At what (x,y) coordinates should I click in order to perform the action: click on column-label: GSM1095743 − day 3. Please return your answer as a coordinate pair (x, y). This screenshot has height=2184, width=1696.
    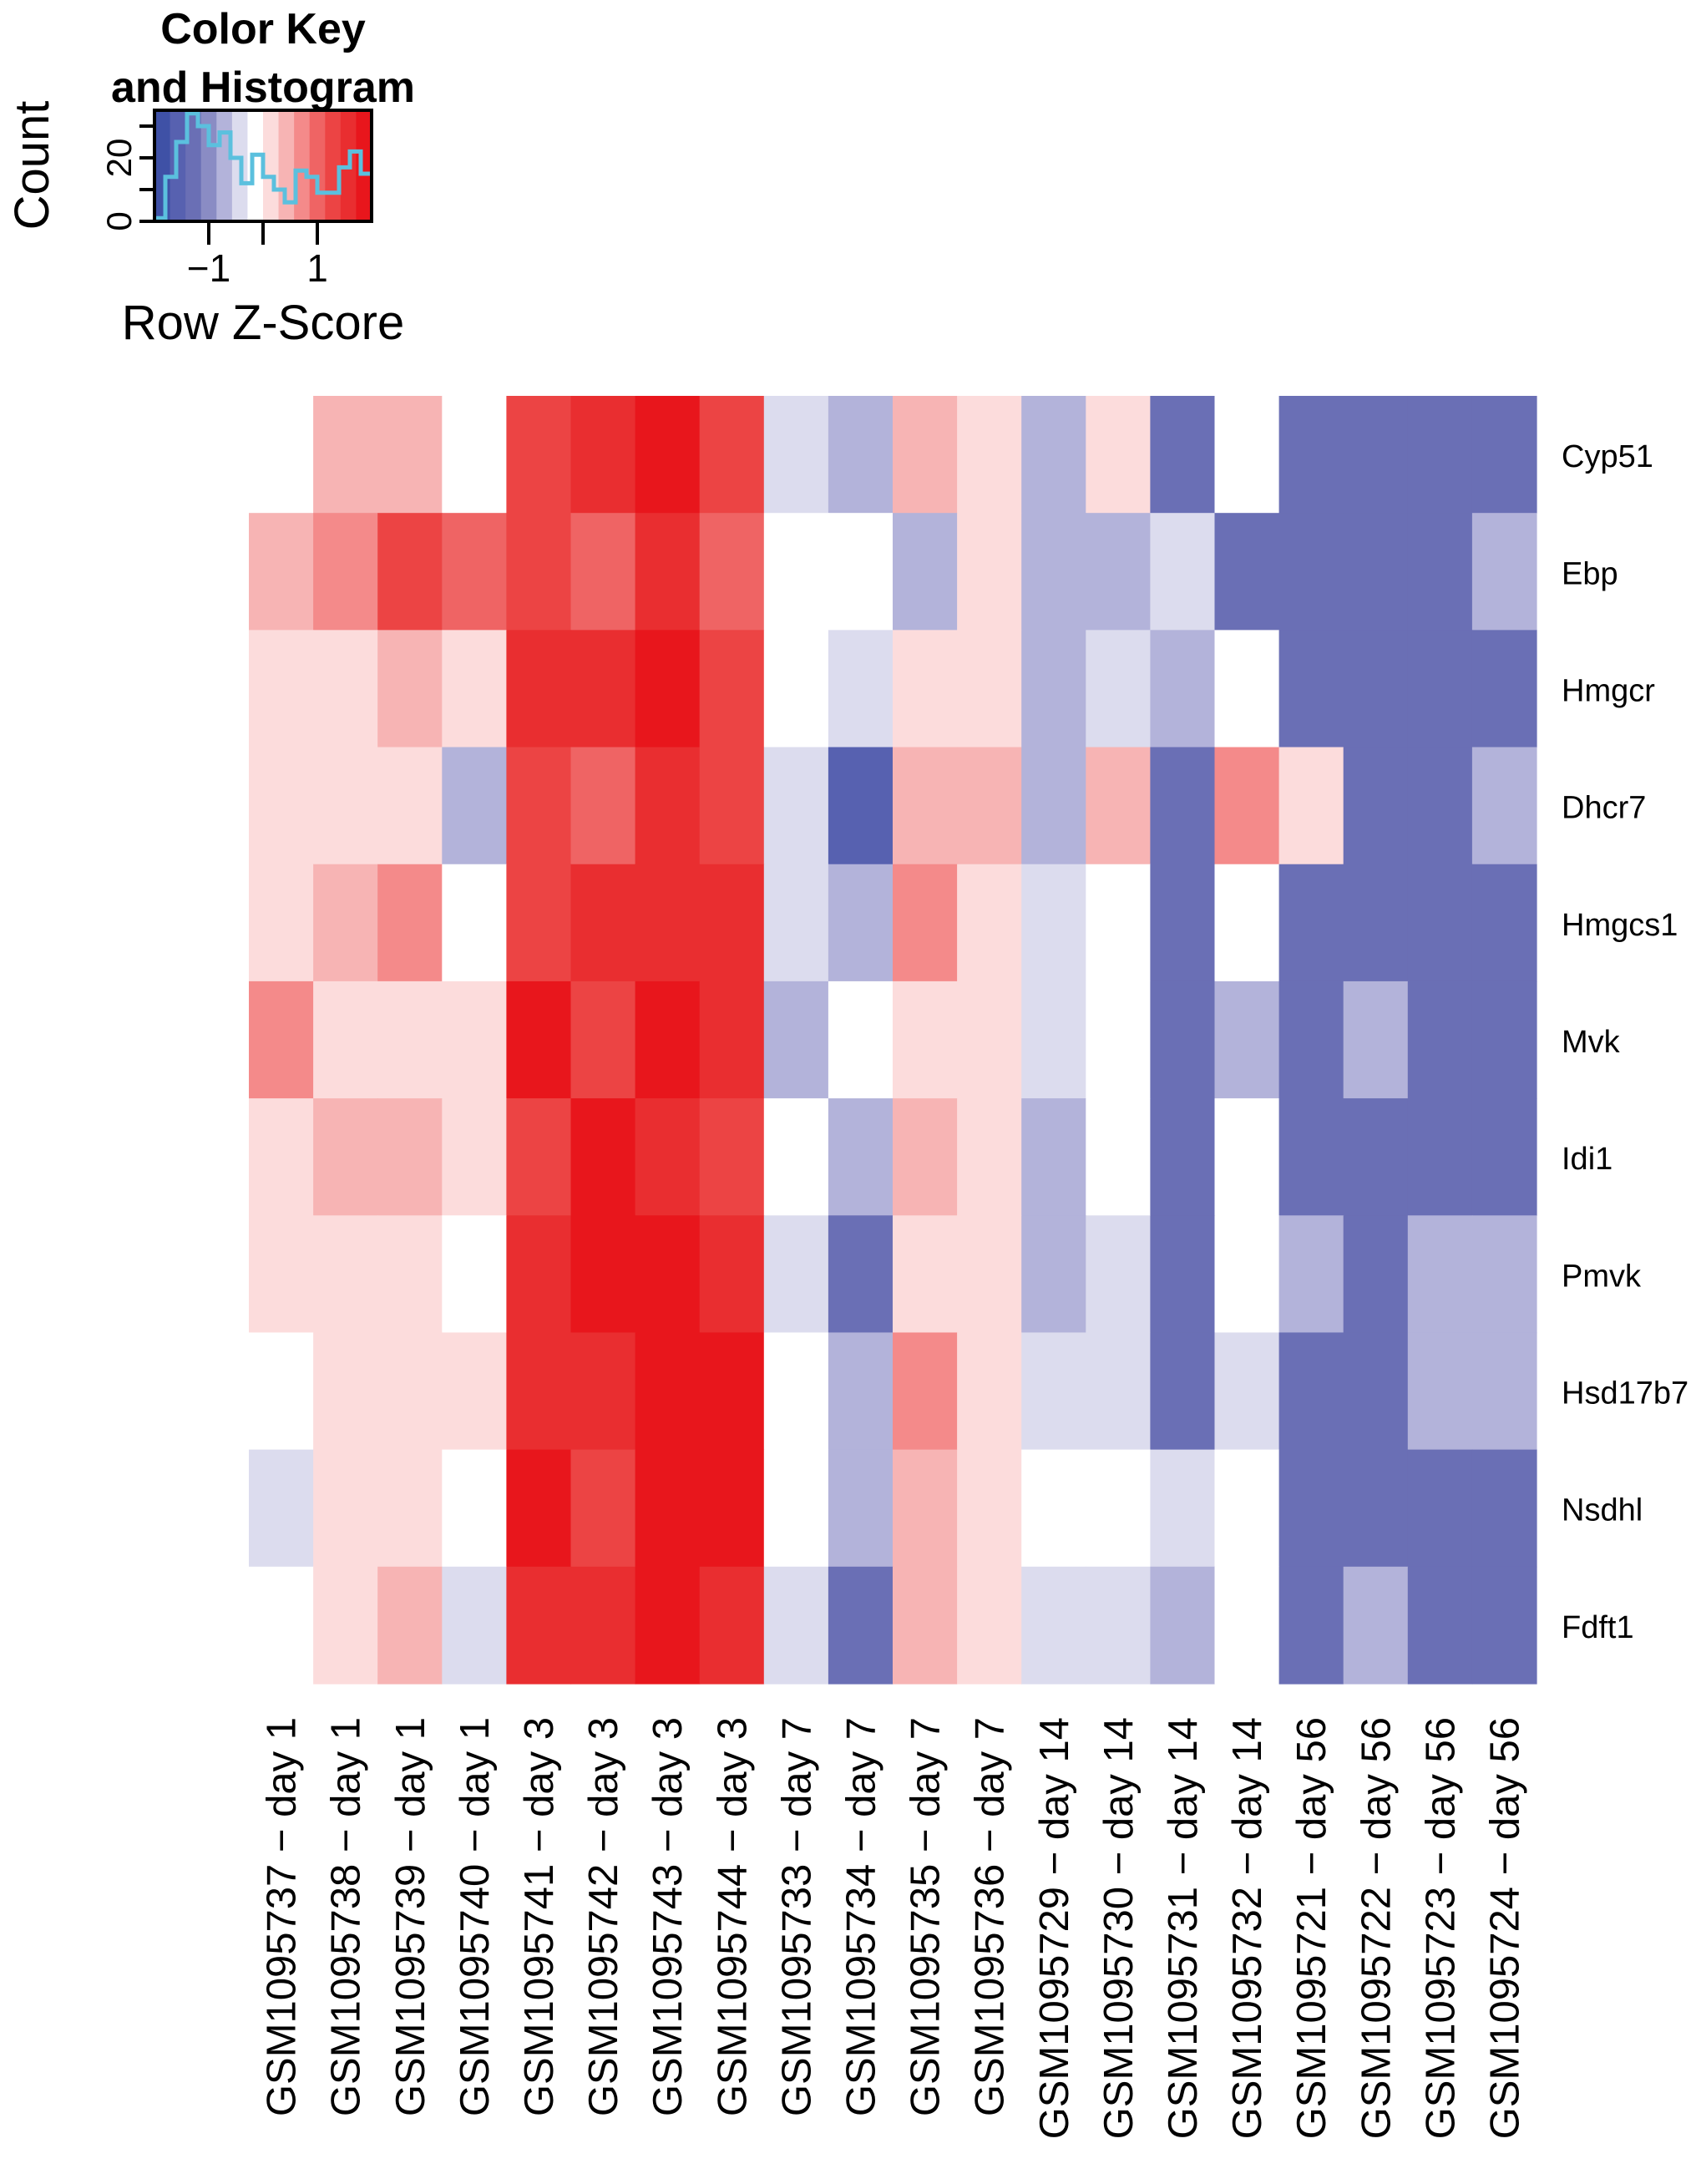
    Looking at the image, I should click on (668, 1916).